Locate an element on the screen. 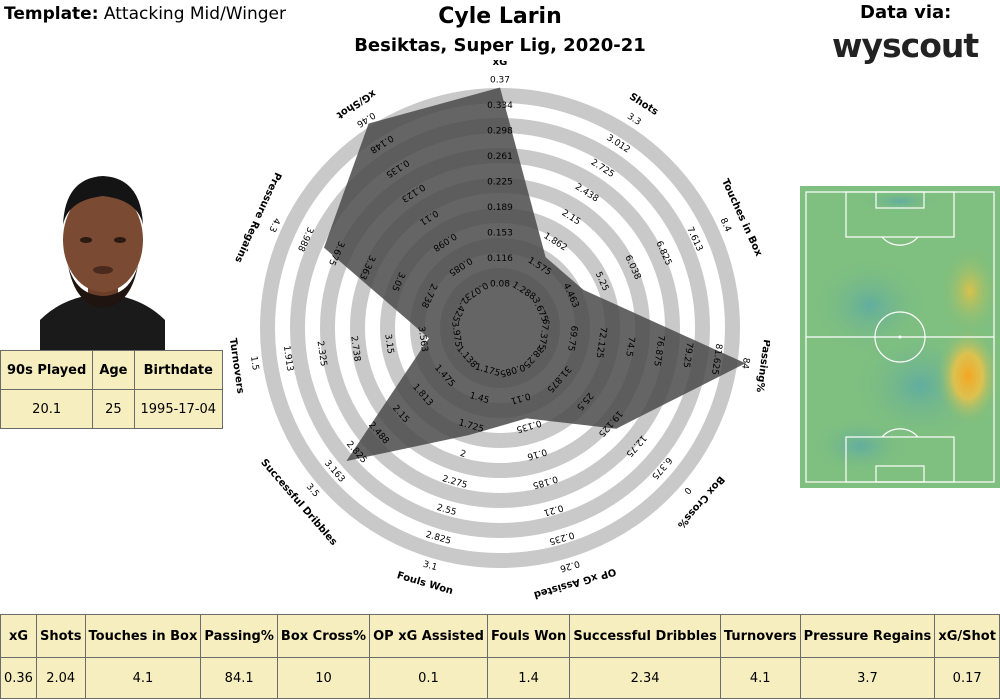 This screenshot has height=700, width=1000. stats-value-cell: 0.1 is located at coordinates (428, 678).